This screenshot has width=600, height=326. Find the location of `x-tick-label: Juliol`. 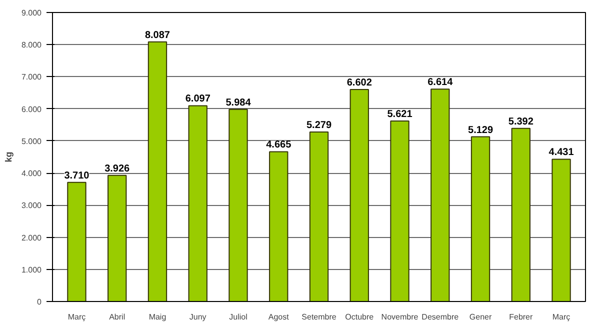

x-tick-label: Juliol is located at coordinates (238, 317).